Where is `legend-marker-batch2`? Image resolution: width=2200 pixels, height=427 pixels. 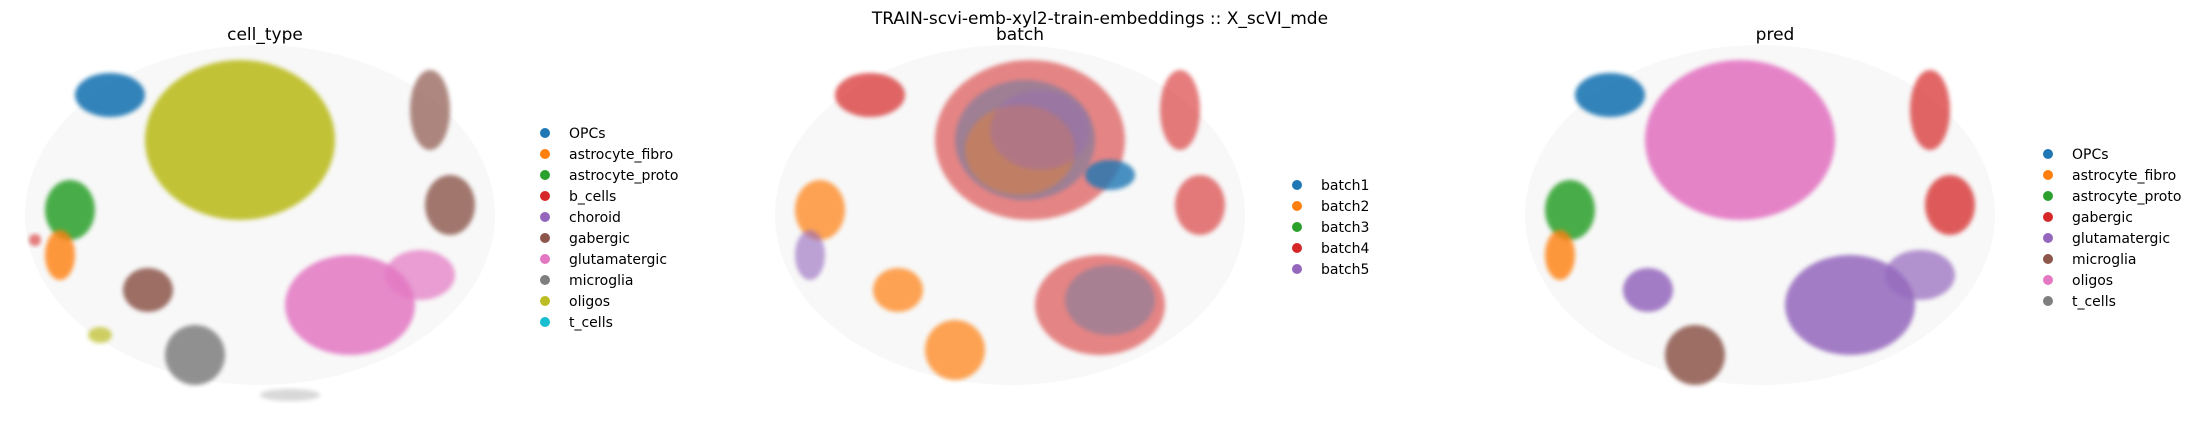 legend-marker-batch2 is located at coordinates (1297, 206).